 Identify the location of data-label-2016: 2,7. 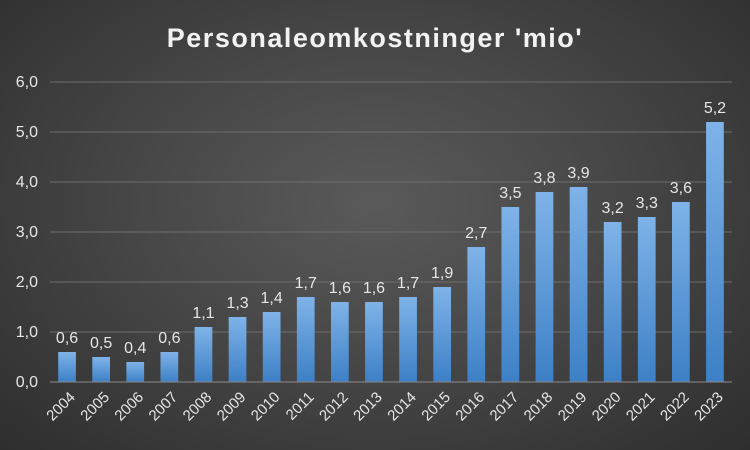
(476, 233).